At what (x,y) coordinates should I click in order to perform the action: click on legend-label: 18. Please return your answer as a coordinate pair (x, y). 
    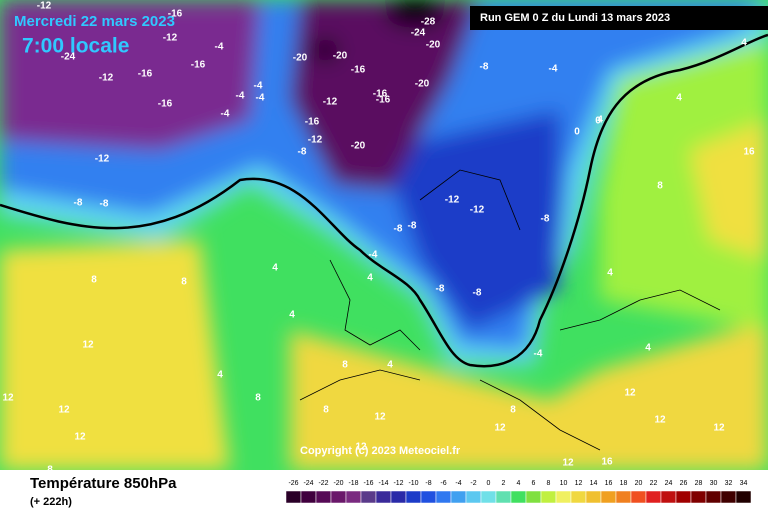
    Looking at the image, I should click on (624, 483).